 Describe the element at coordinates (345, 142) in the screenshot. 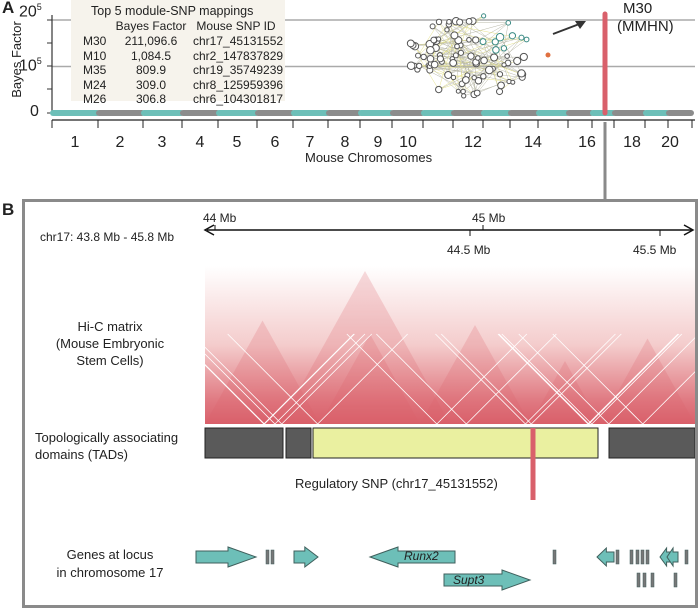

I see `x-tick-label: 8` at that location.